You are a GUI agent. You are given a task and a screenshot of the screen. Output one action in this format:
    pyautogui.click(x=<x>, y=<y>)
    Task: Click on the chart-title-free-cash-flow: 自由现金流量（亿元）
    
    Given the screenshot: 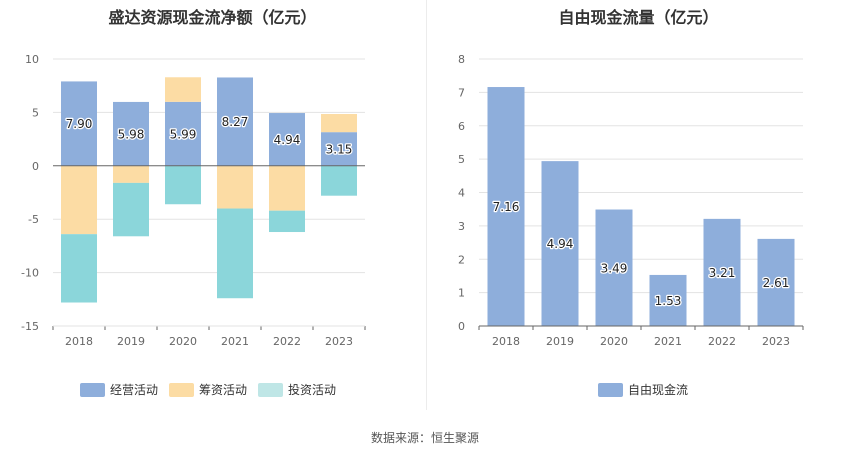 What is the action you would take?
    pyautogui.click(x=638, y=17)
    